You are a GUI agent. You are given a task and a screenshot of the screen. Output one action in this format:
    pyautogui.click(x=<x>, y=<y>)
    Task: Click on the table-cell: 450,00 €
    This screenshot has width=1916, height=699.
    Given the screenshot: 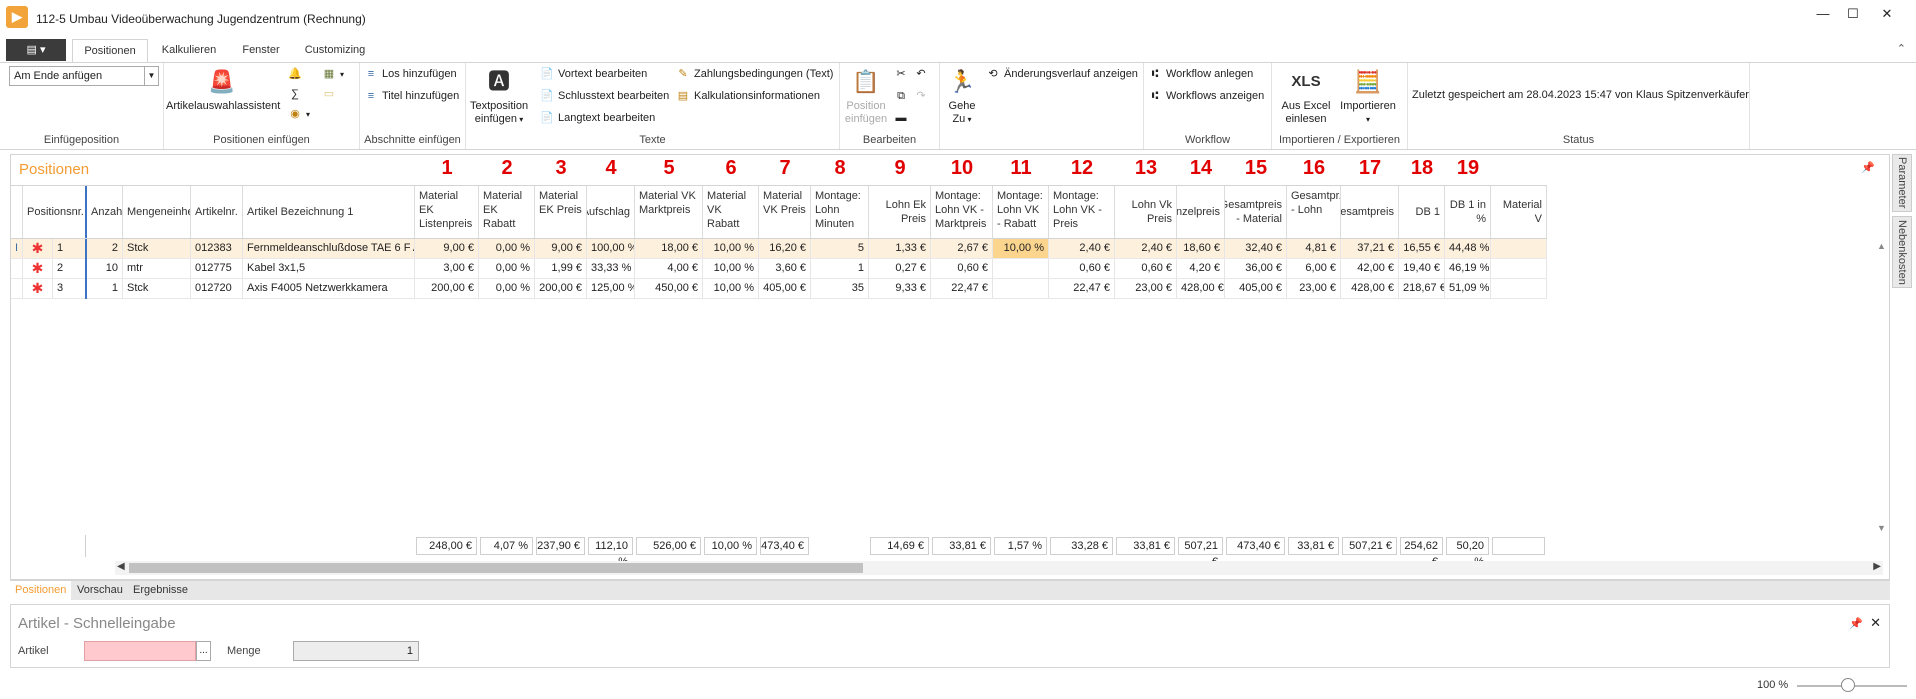 What is the action you would take?
    pyautogui.click(x=669, y=288)
    